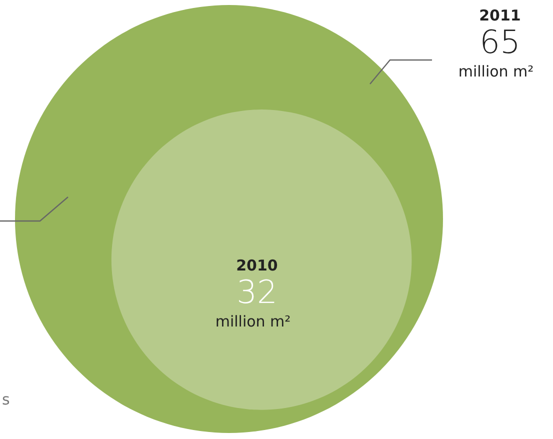 This screenshot has height=439, width=553. What do you see at coordinates (257, 265) in the screenshot?
I see `category-label: 2010` at bounding box center [257, 265].